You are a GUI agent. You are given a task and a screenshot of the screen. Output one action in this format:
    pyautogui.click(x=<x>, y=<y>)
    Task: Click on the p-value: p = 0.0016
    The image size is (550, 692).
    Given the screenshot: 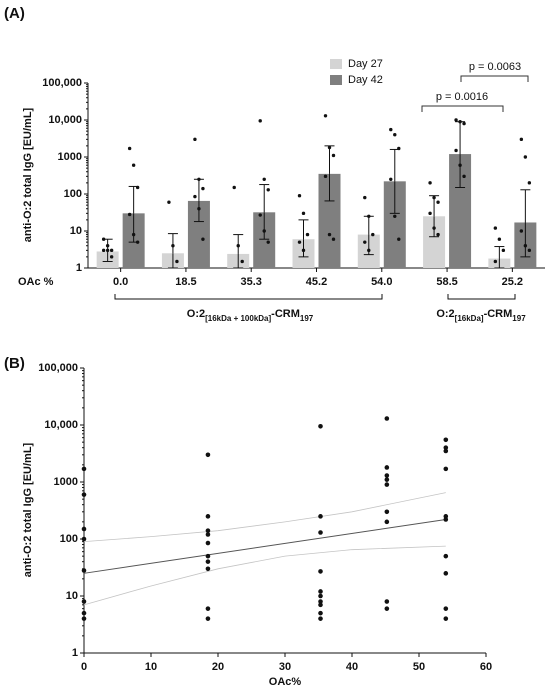 What is the action you would take?
    pyautogui.click(x=462, y=97)
    